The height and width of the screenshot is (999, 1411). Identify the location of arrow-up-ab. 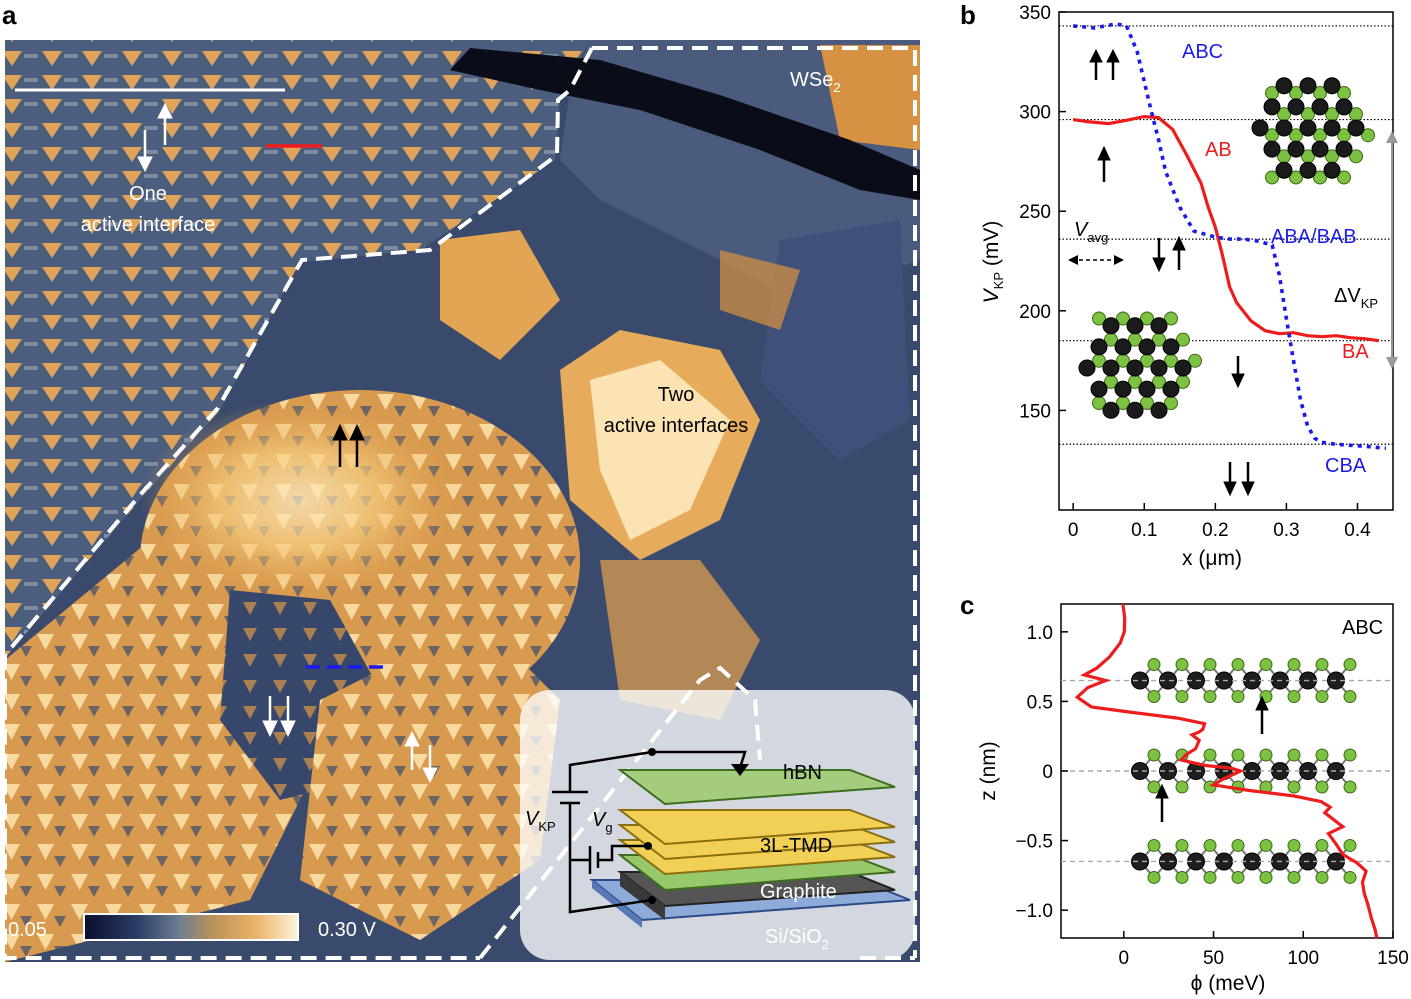
(1104, 163).